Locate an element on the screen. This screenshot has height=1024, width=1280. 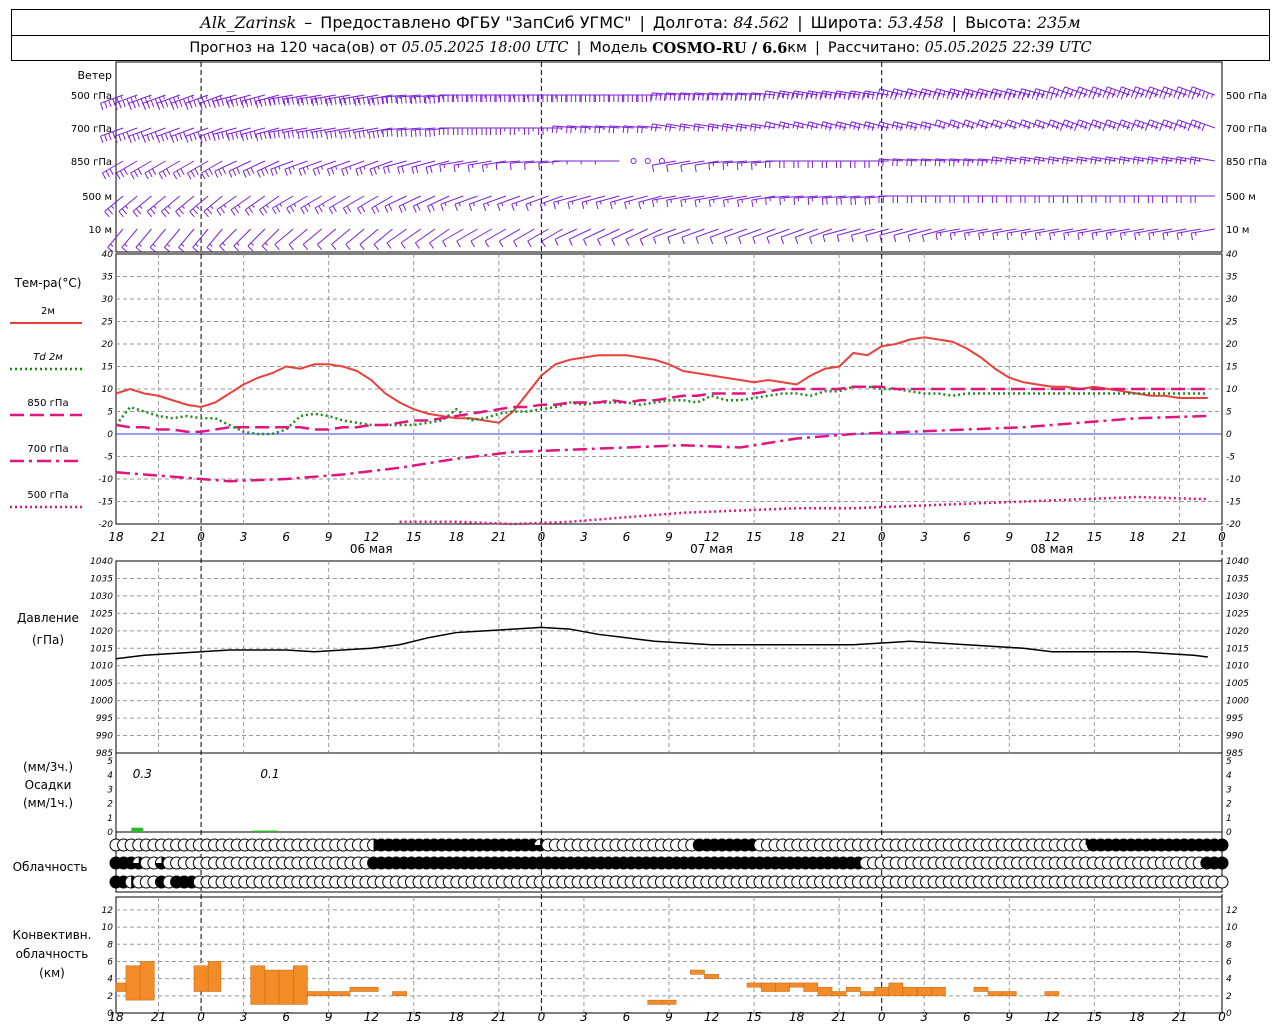
pressure-ytick-label-right: 1040 is located at coordinates (1237, 562).